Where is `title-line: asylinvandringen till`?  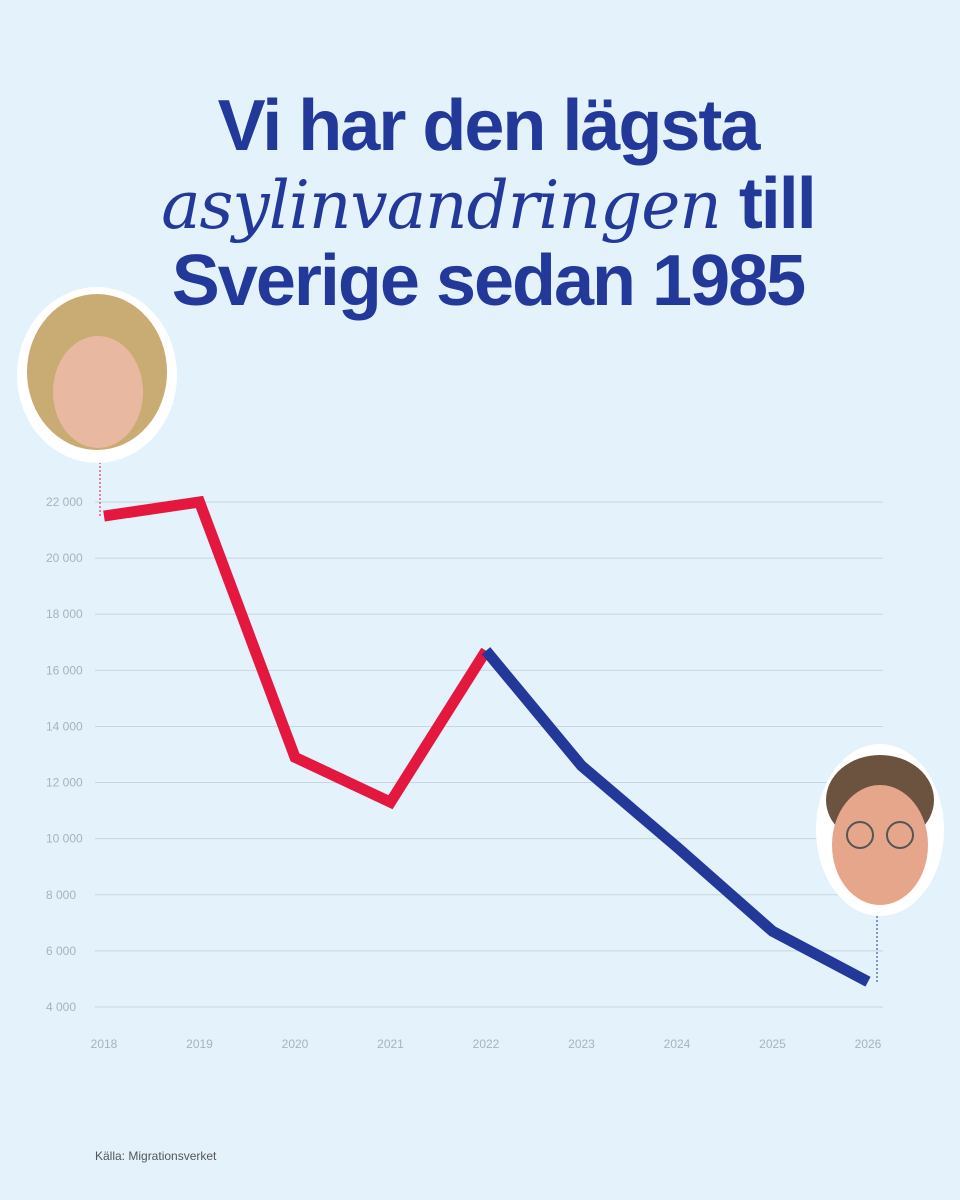
title-line: asylinvandringen till is located at coordinates (488, 204).